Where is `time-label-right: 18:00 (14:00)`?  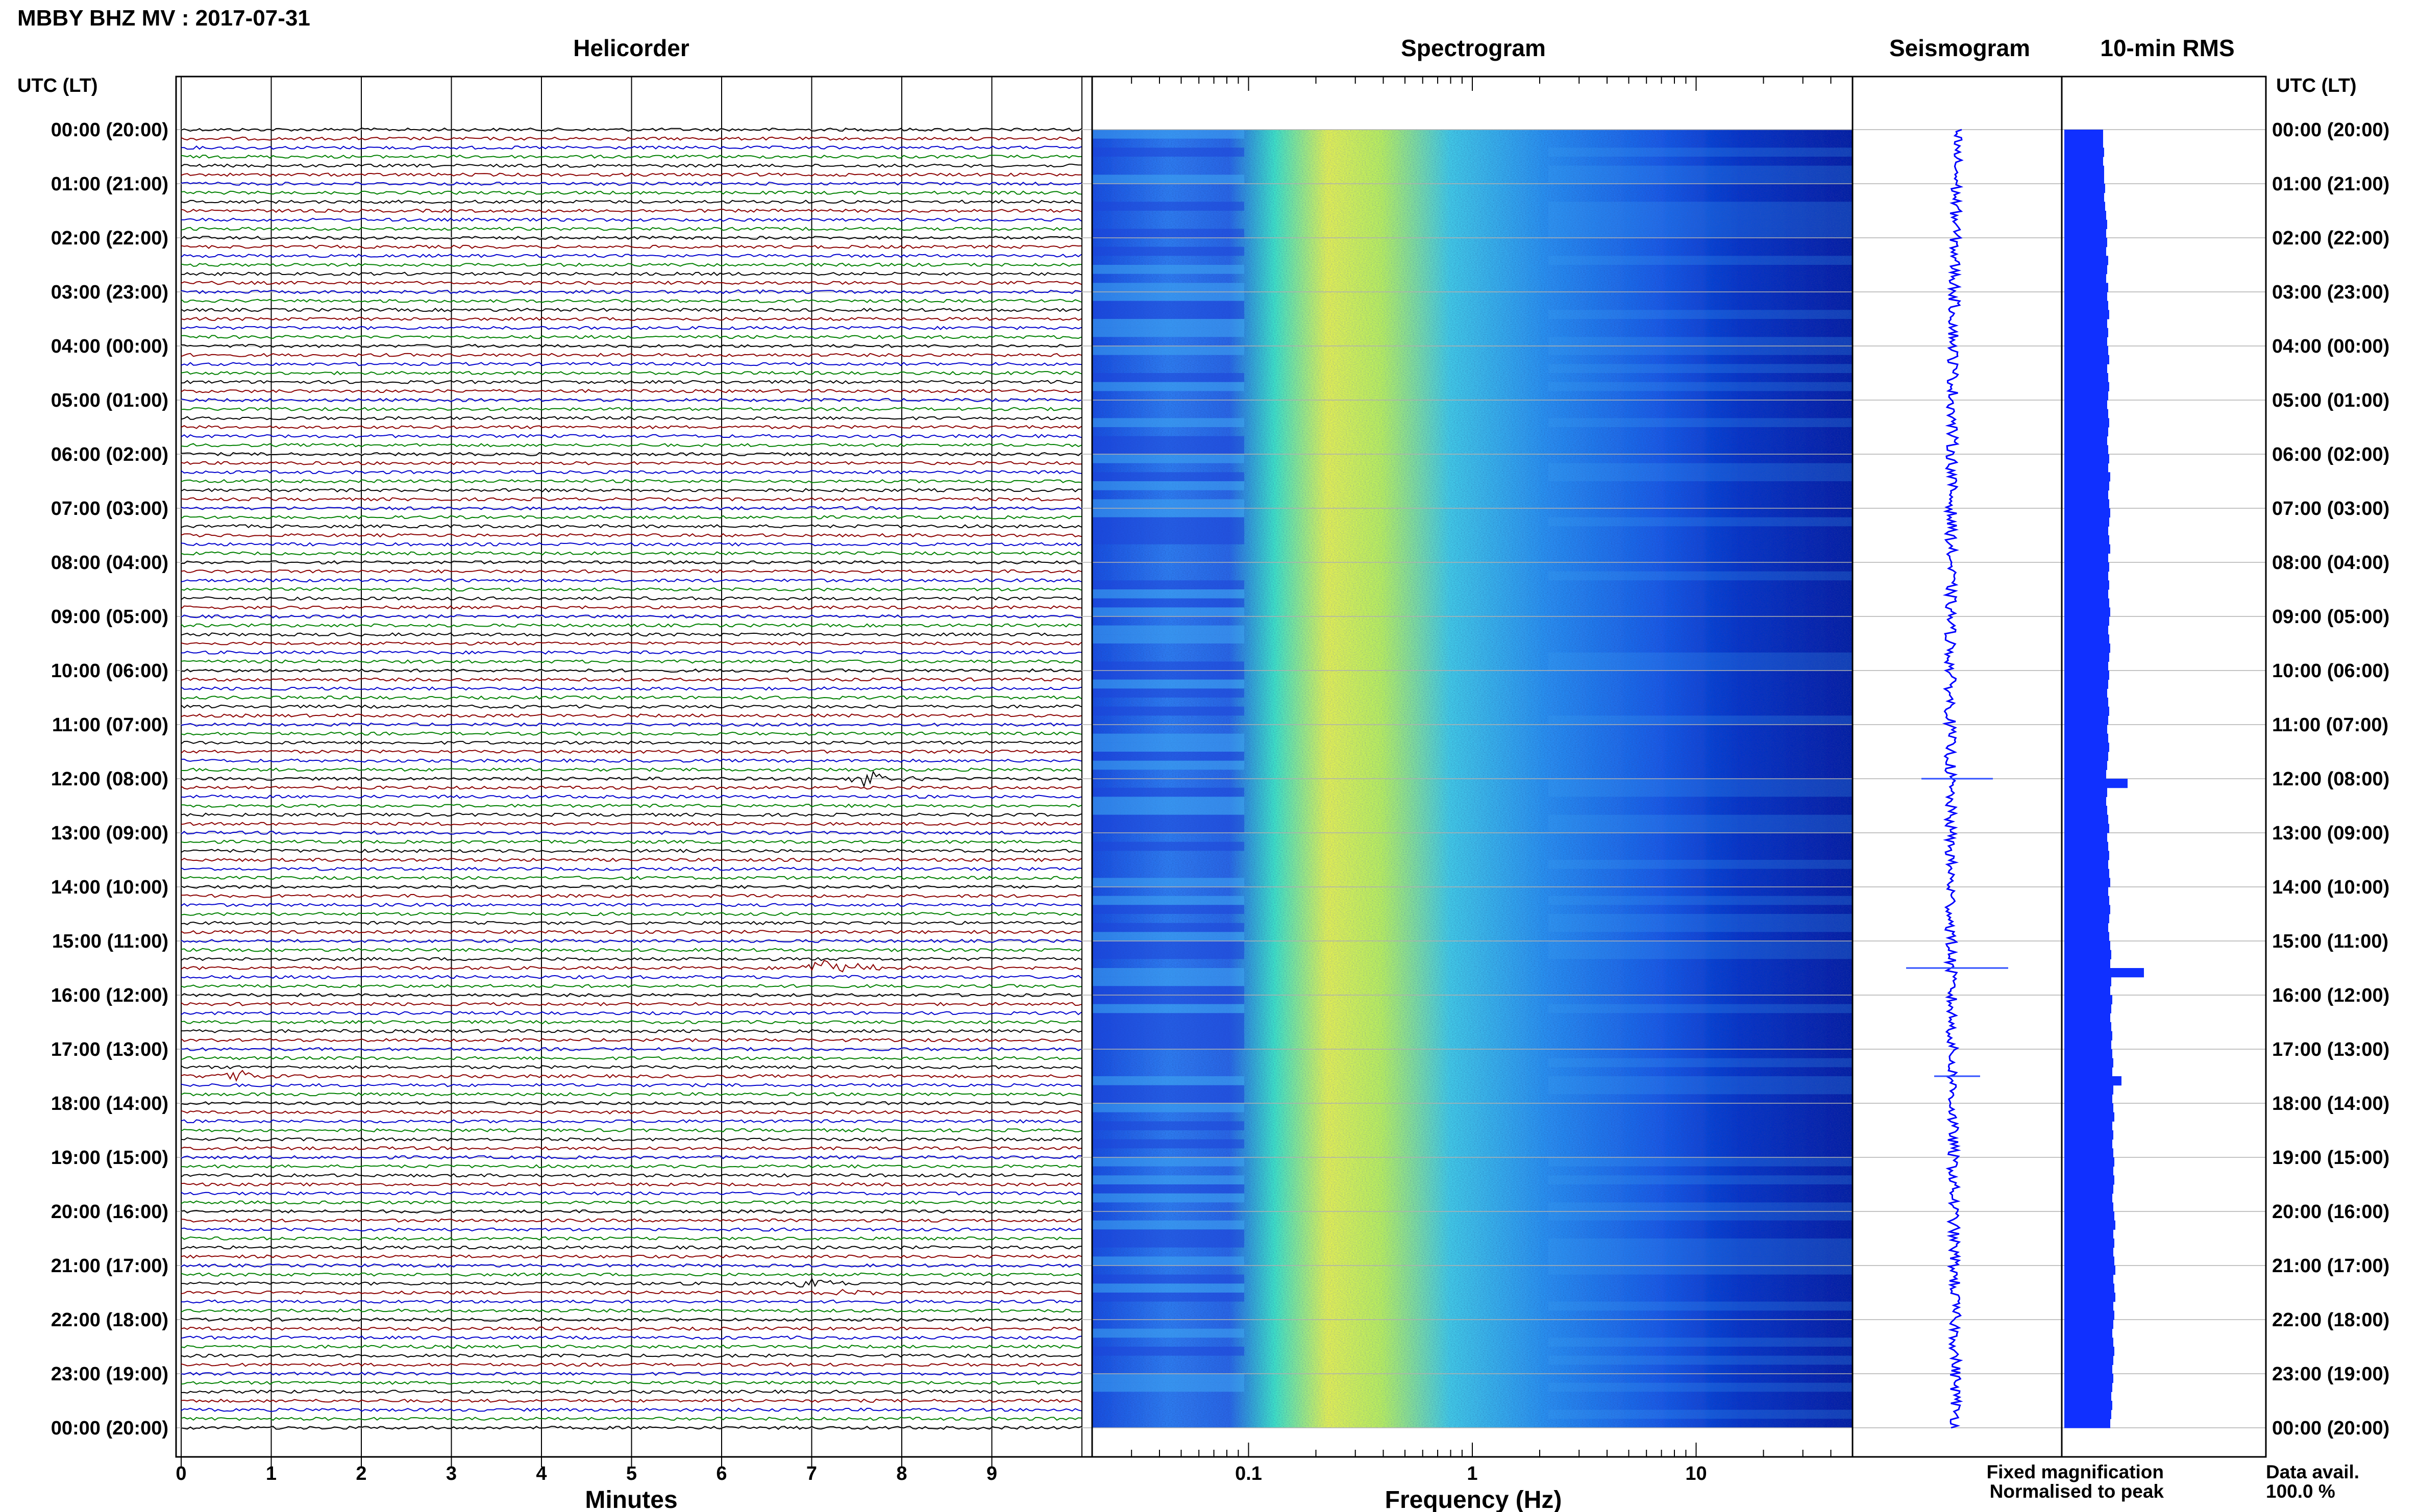
time-label-right: 18:00 (14:00) is located at coordinates (2330, 1103).